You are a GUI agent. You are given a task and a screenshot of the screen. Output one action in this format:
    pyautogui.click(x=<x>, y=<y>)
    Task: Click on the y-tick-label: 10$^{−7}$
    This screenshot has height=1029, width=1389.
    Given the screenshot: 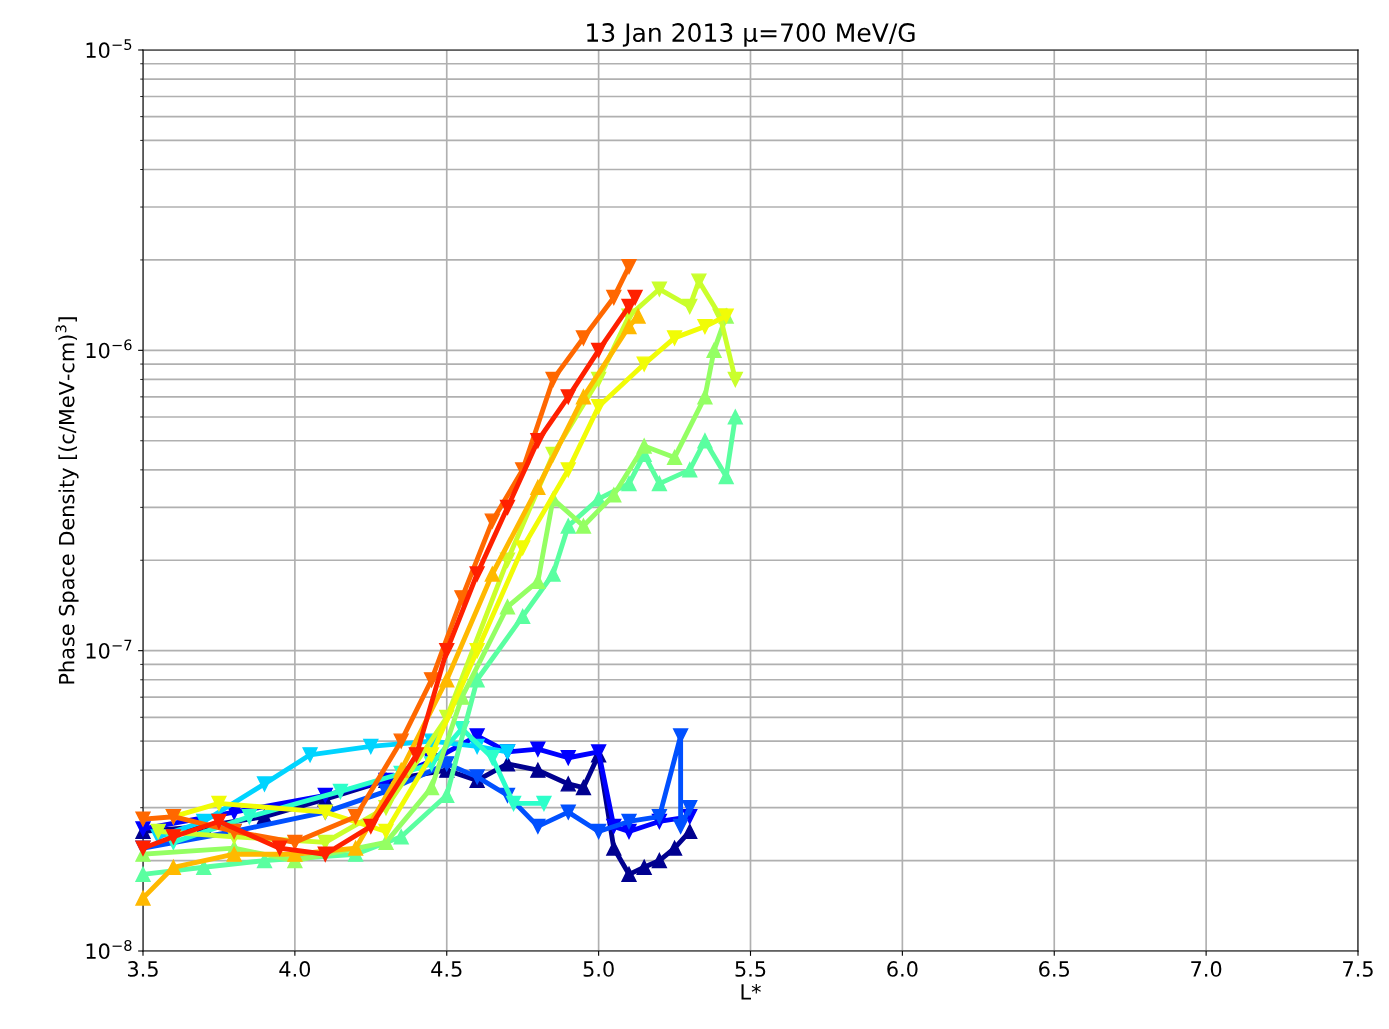 What is the action you would take?
    pyautogui.click(x=109, y=649)
    